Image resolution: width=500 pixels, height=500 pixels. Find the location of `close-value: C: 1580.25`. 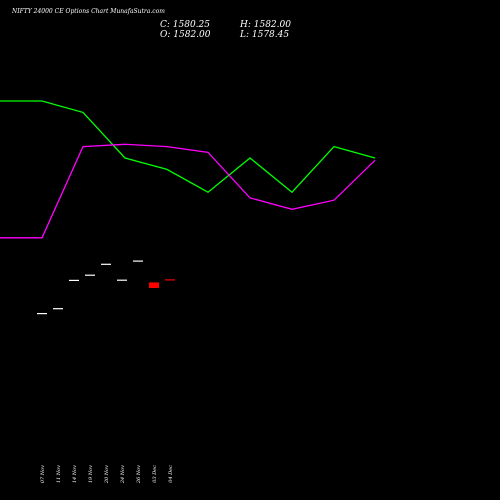

close-value: C: 1580.25 is located at coordinates (185, 25).